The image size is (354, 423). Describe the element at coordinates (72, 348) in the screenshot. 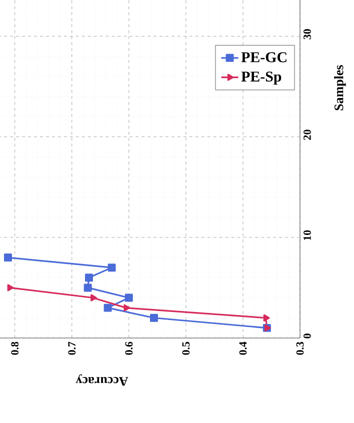

I see `x-tick-label: 0.7` at that location.